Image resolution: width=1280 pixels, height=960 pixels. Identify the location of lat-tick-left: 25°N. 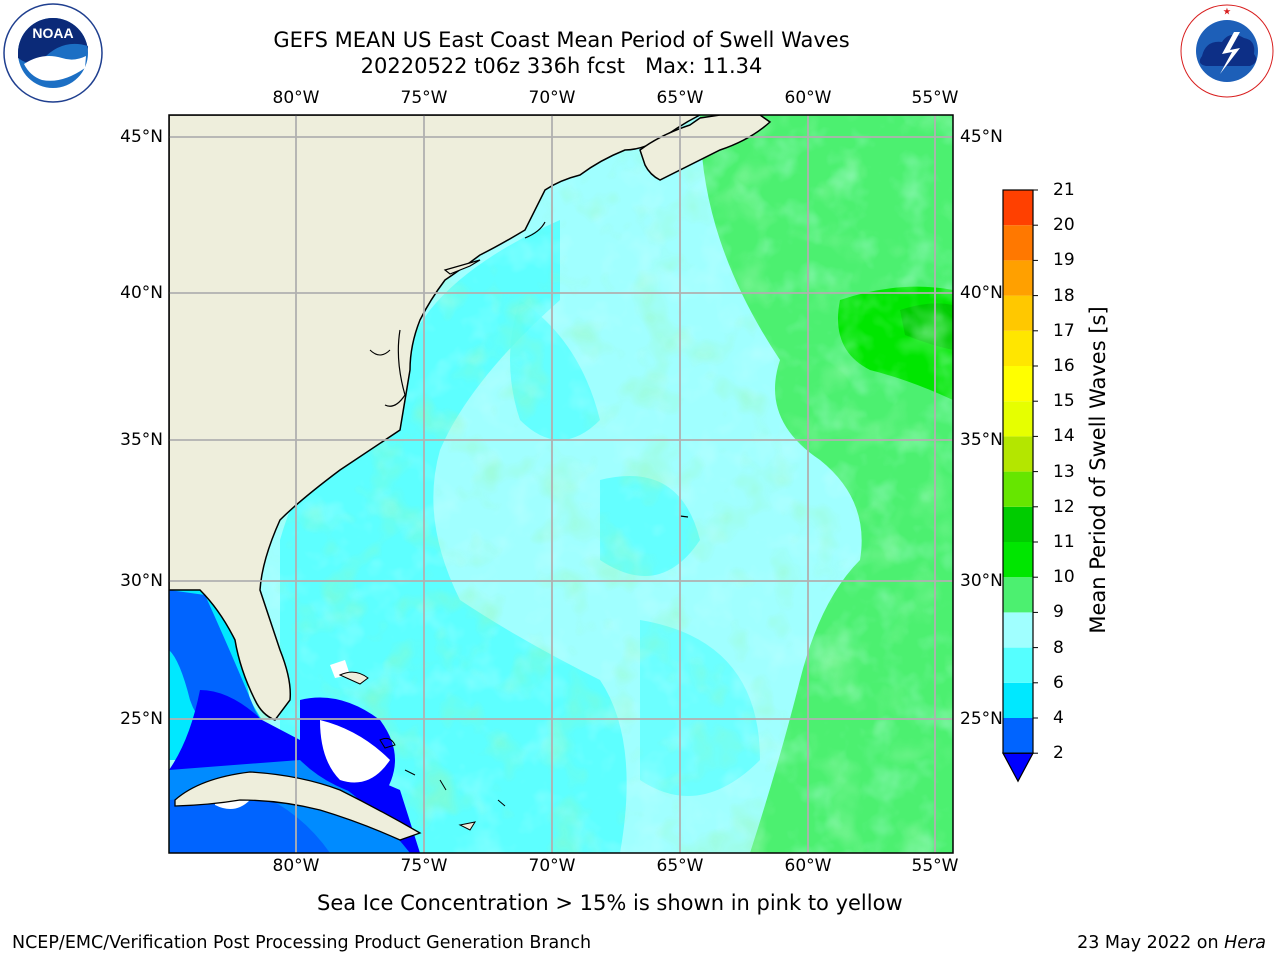
(141, 719).